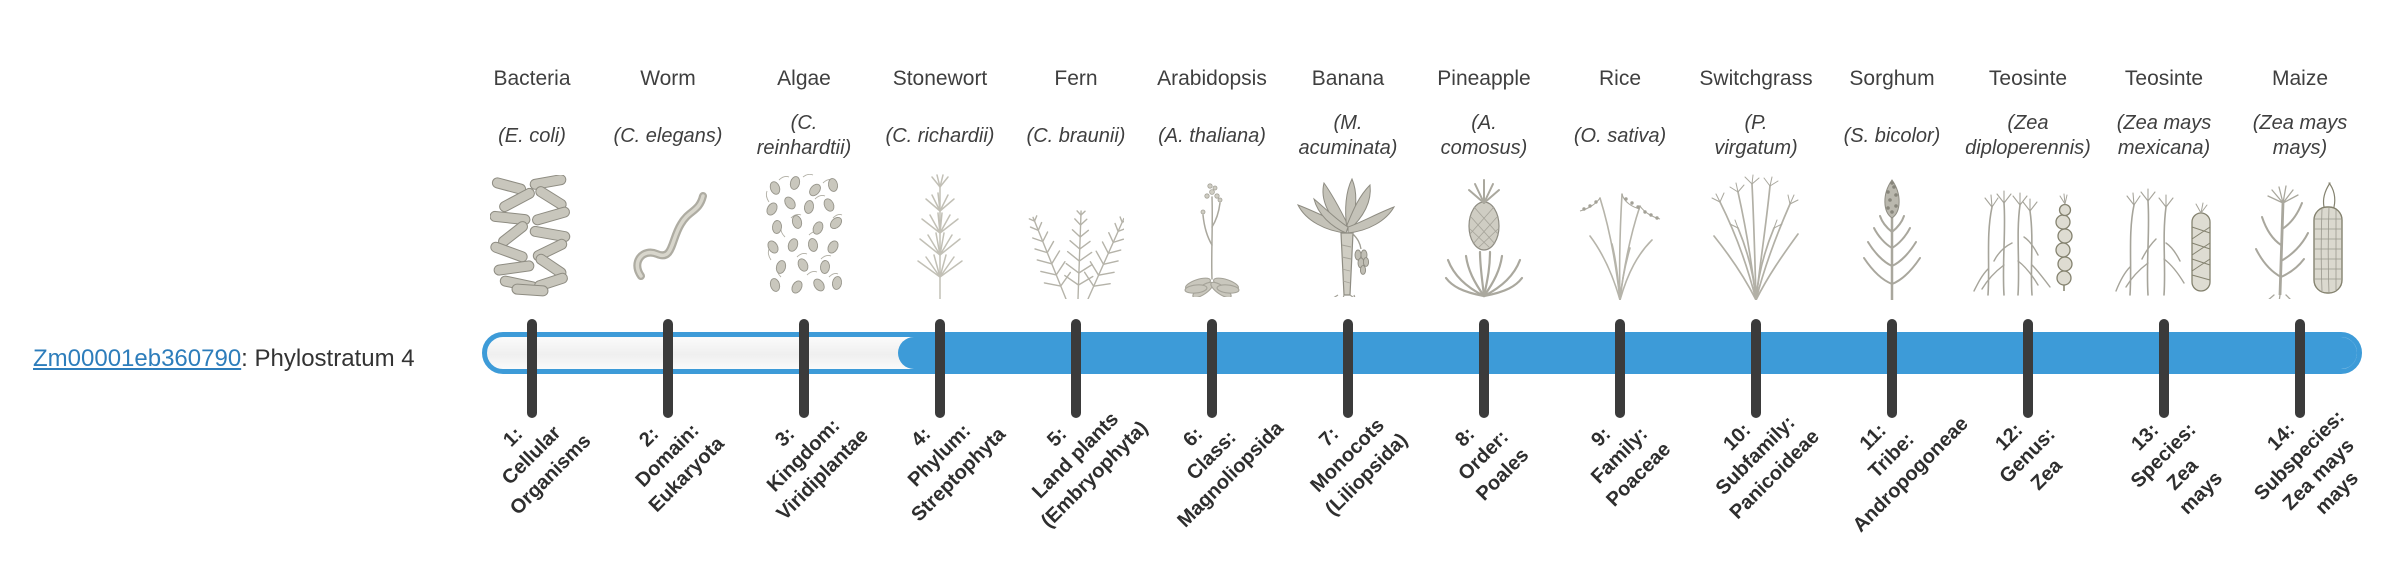 This screenshot has height=580, width=2400. What do you see at coordinates (804, 135) in the screenshot?
I see `organism-species: (C. reinhardtii)` at bounding box center [804, 135].